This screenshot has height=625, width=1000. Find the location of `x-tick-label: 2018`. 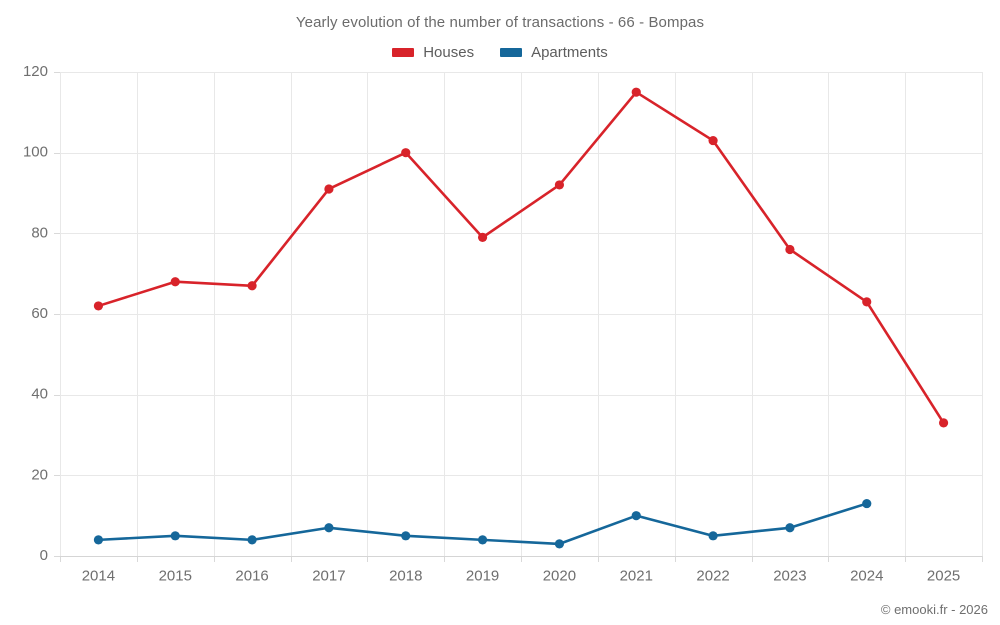

x-tick-label: 2018 is located at coordinates (405, 575).